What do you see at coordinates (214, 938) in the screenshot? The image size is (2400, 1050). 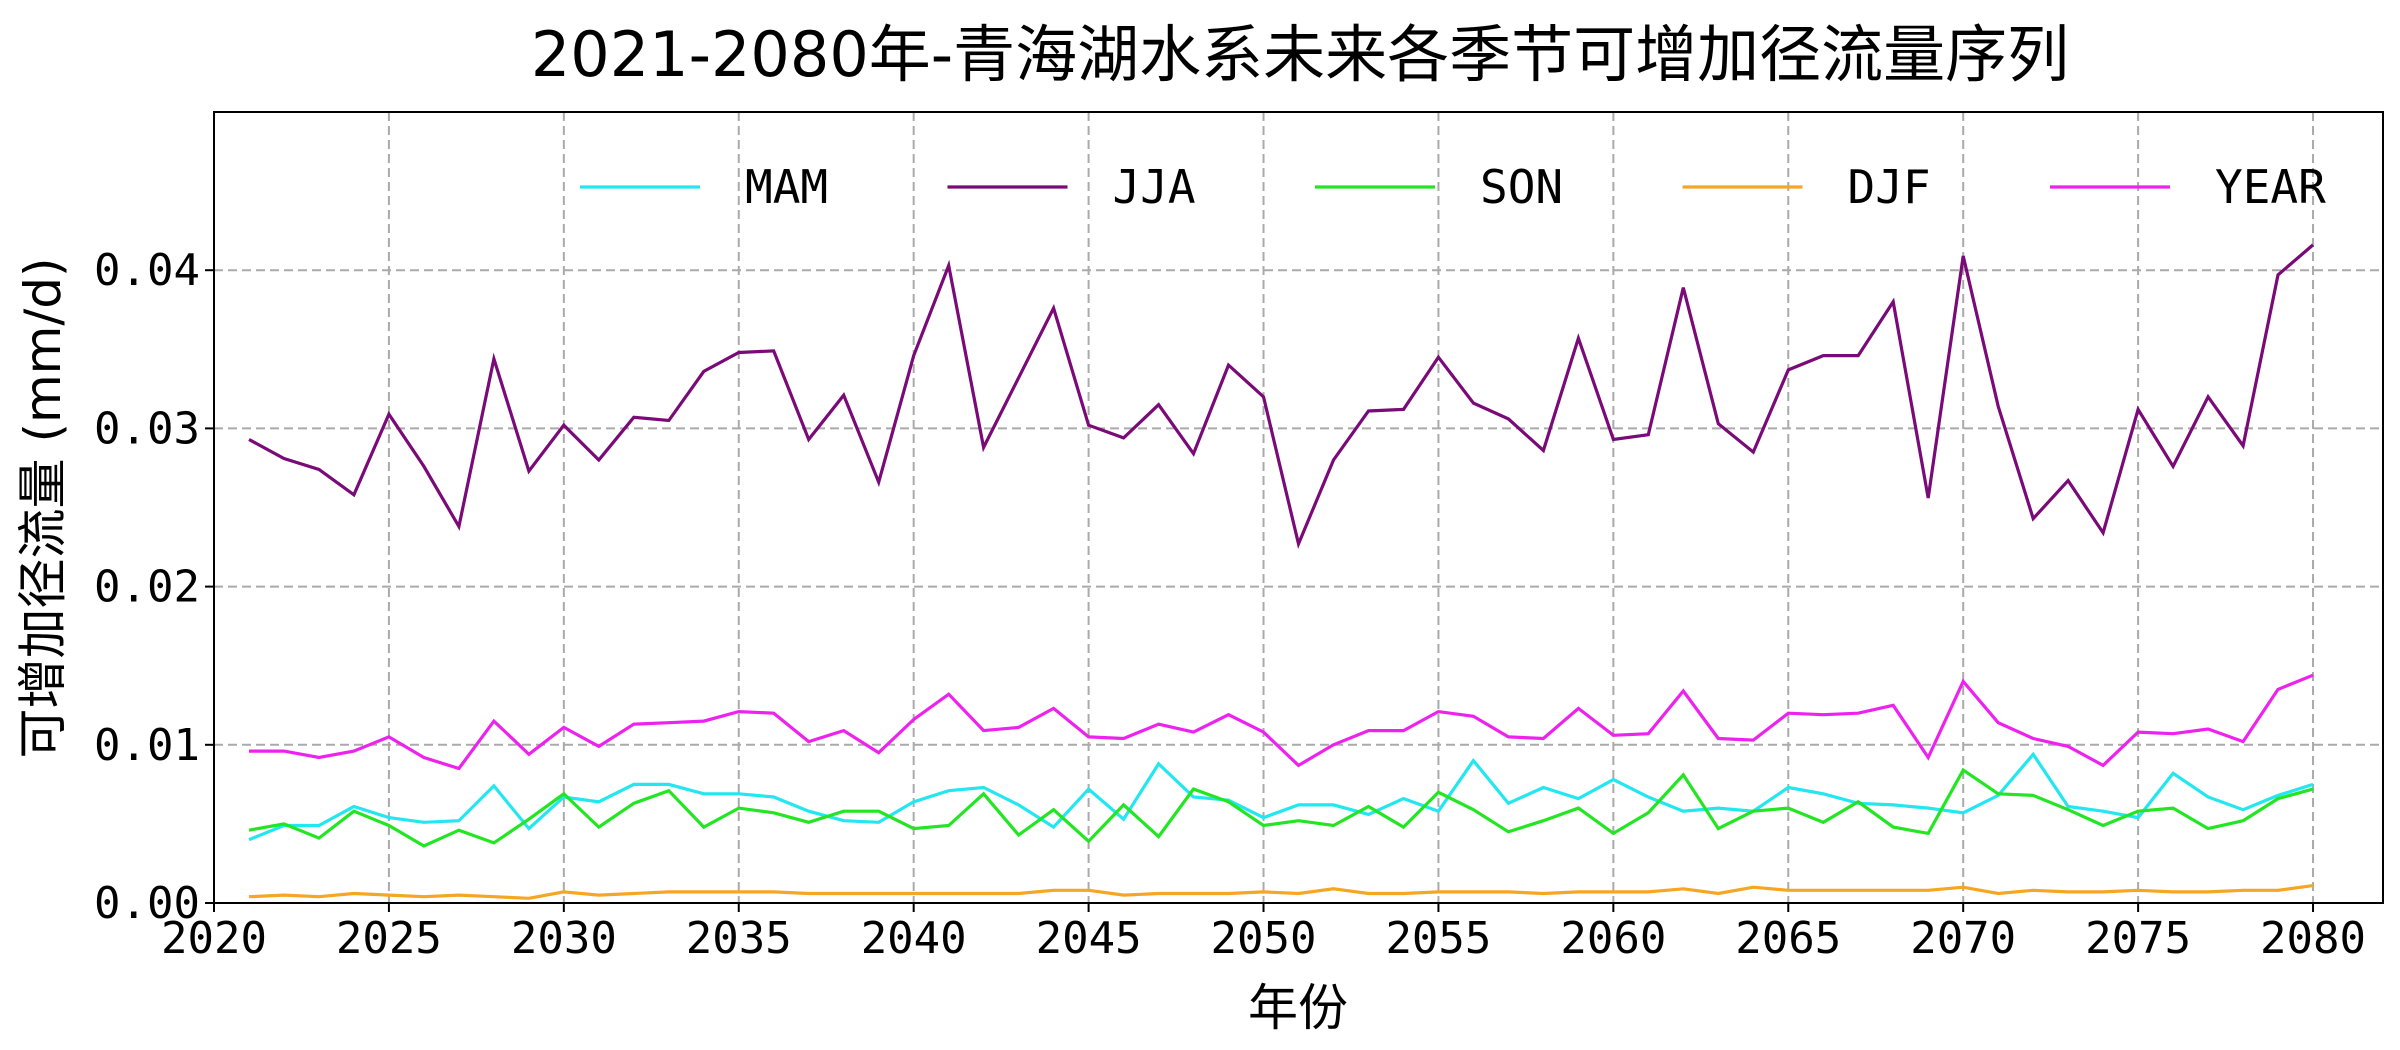 I see `x-tick-label: 2020` at bounding box center [214, 938].